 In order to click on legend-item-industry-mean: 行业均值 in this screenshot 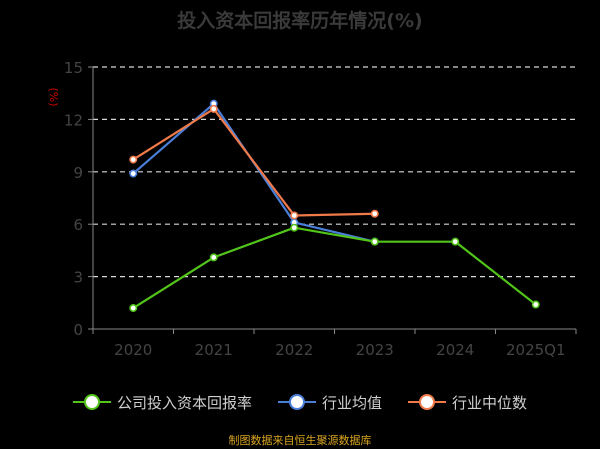, I will do `click(329, 402)`.